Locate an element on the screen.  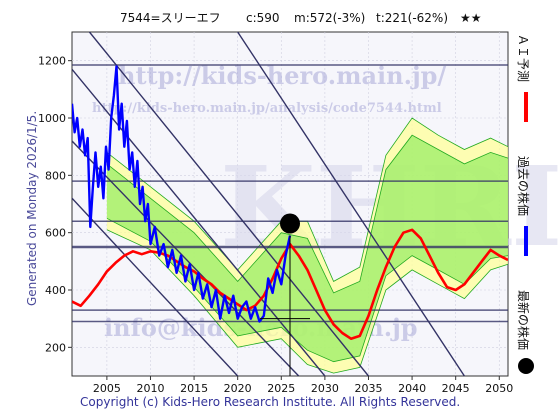
x-tick-label-2040: 2040 is located at coordinates (412, 388).